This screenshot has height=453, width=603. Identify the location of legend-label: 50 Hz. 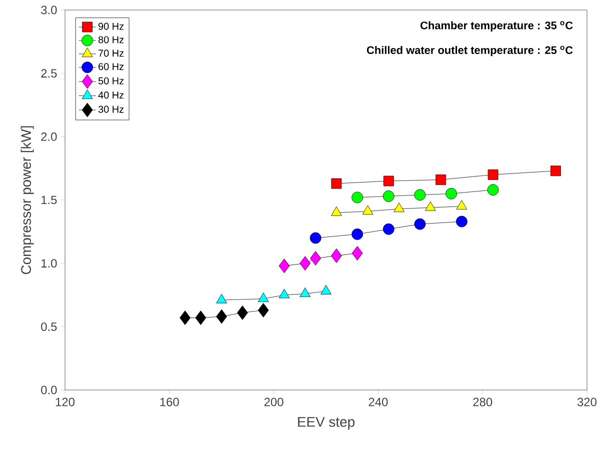
(111, 80).